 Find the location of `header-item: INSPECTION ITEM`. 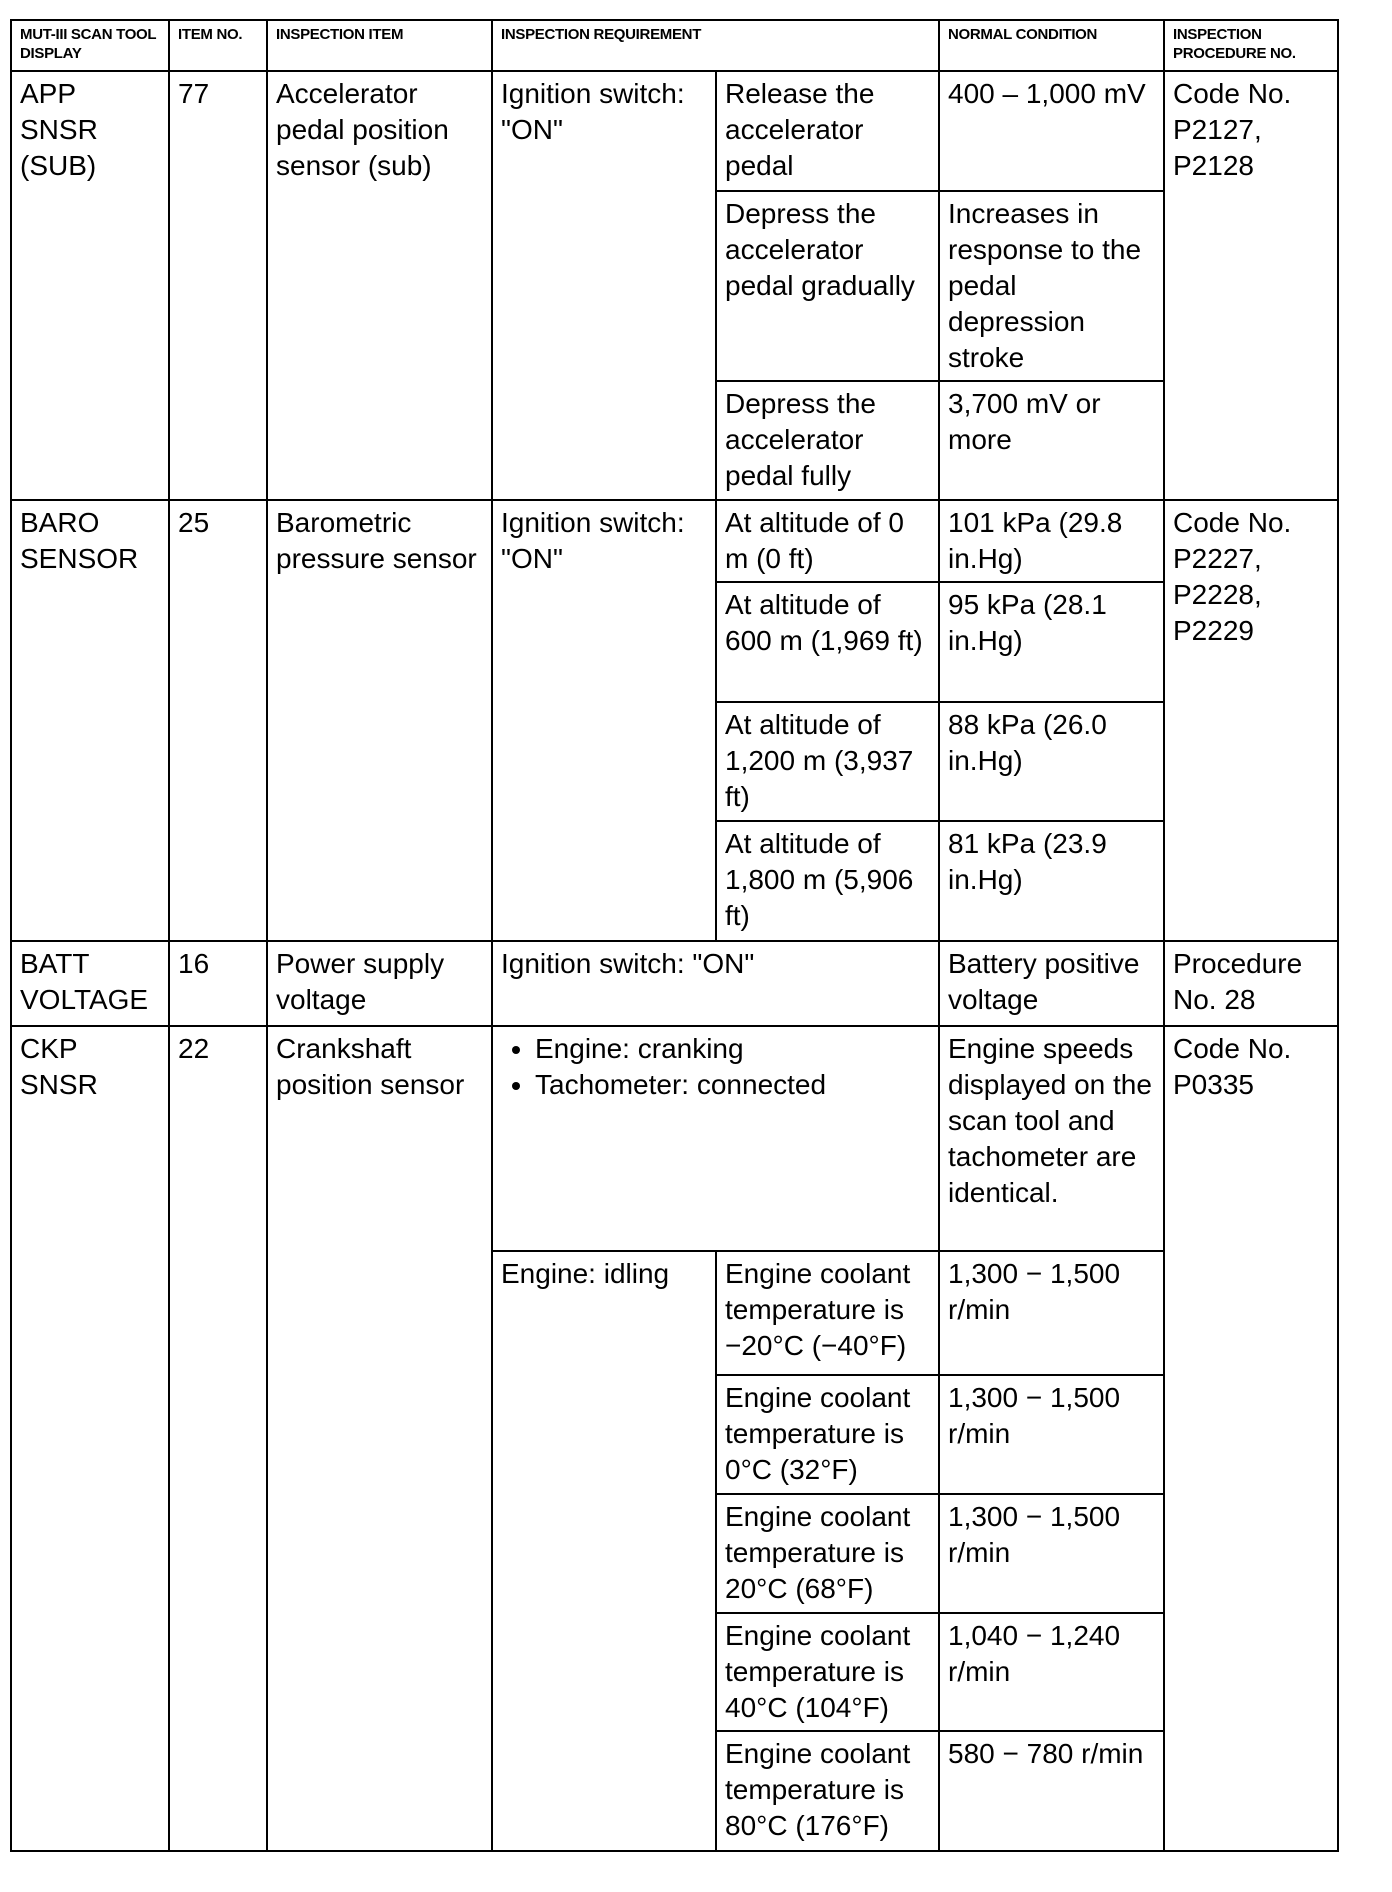

header-item: INSPECTION ITEM is located at coordinates (379, 45).